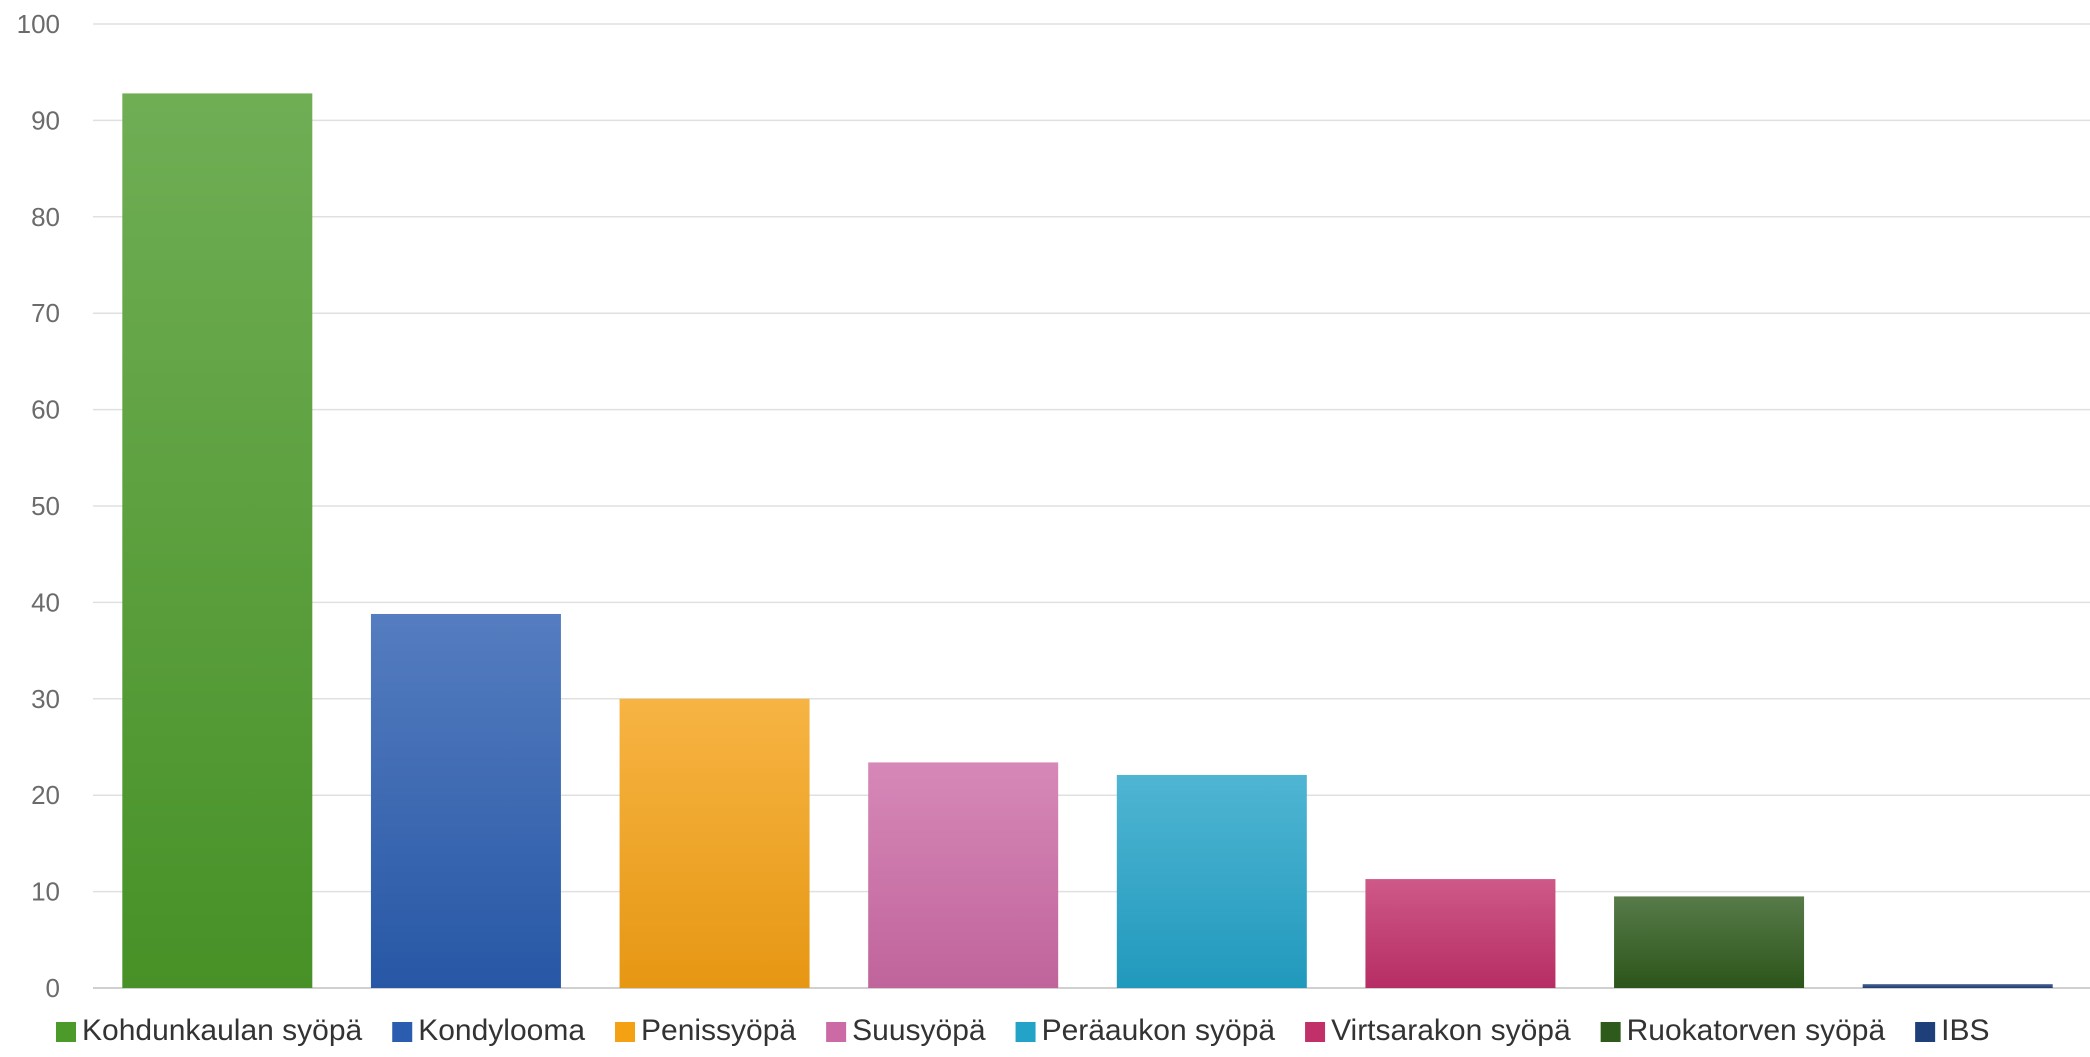 The image size is (2090, 1057). What do you see at coordinates (1756, 1030) in the screenshot?
I see `legend-label: Ruokatorven syöpä` at bounding box center [1756, 1030].